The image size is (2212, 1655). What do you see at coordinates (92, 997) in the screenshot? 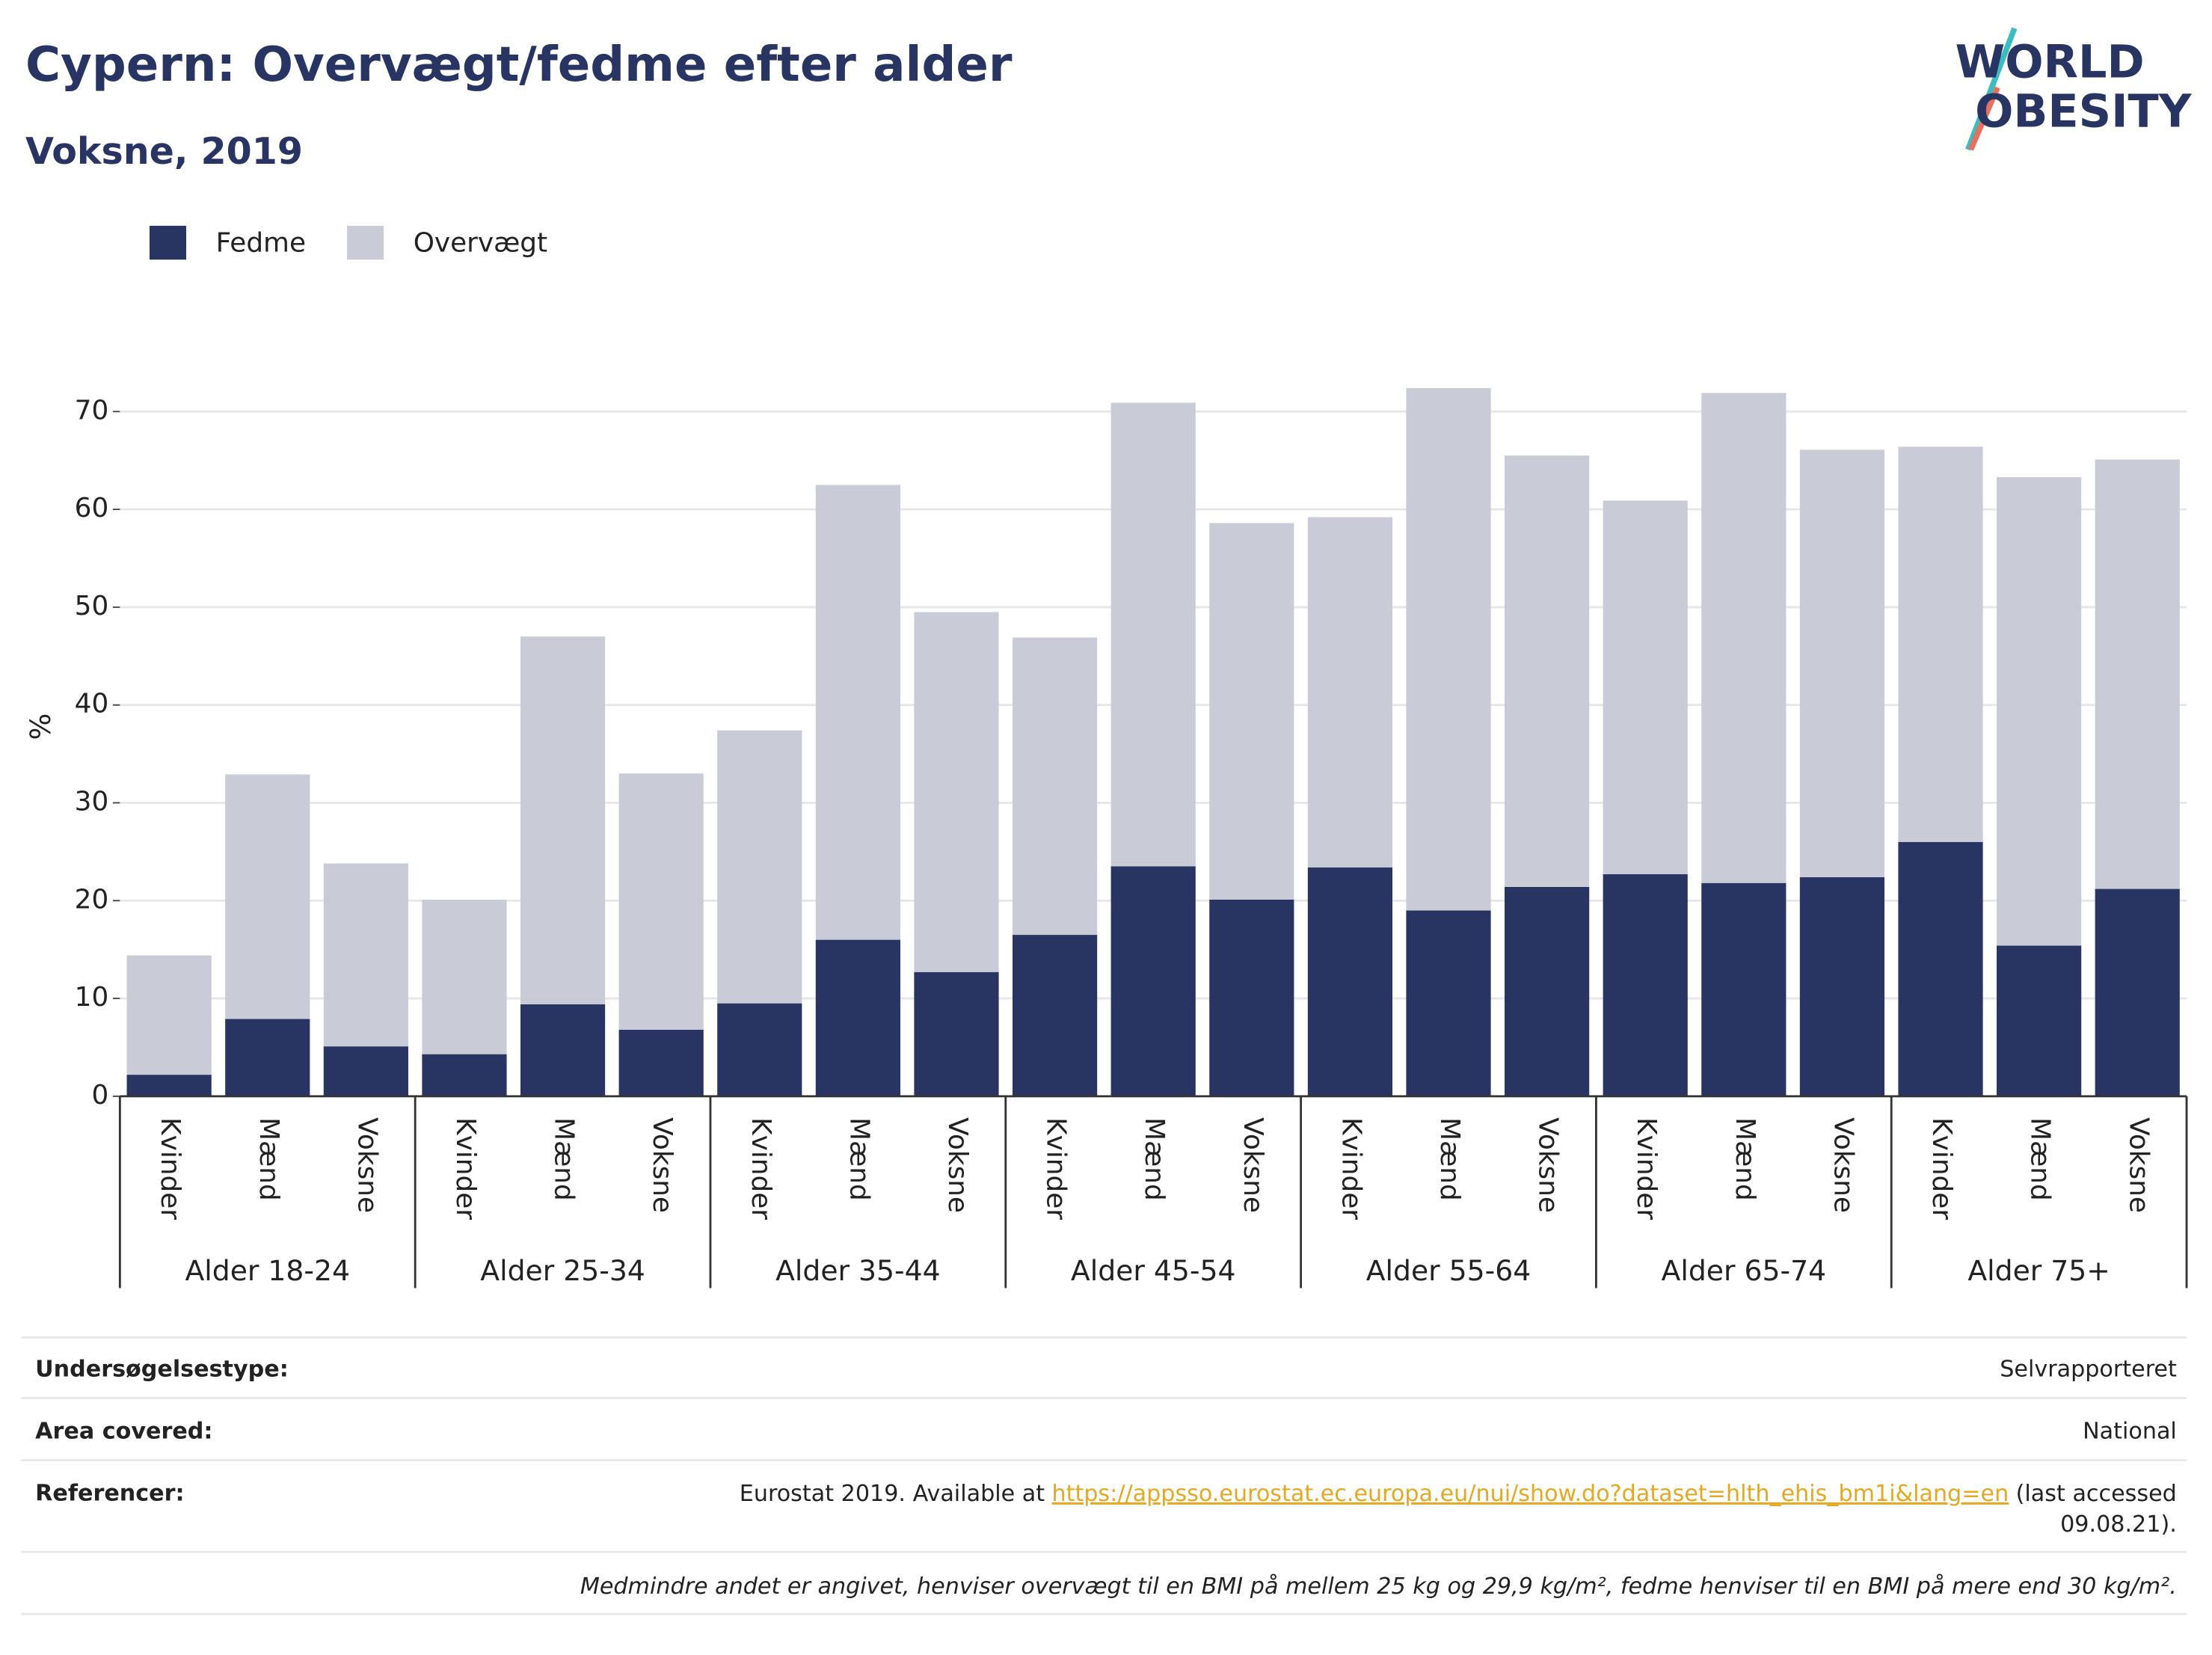
I see `y-tick-label: 10` at bounding box center [92, 997].